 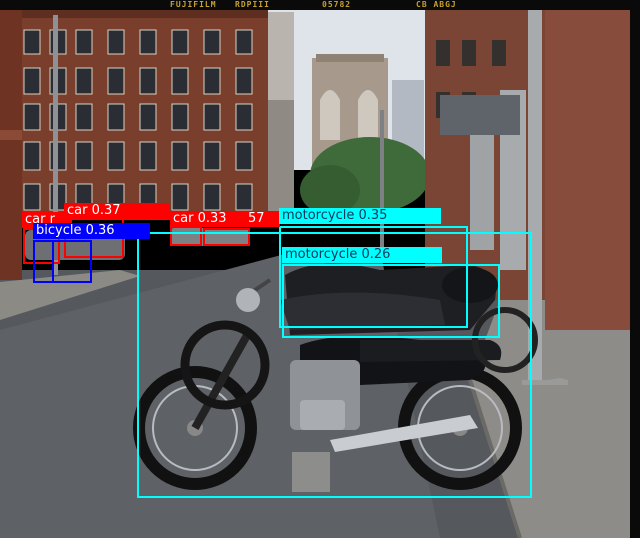 I want to click on tower-shadow, so click(x=281, y=156).